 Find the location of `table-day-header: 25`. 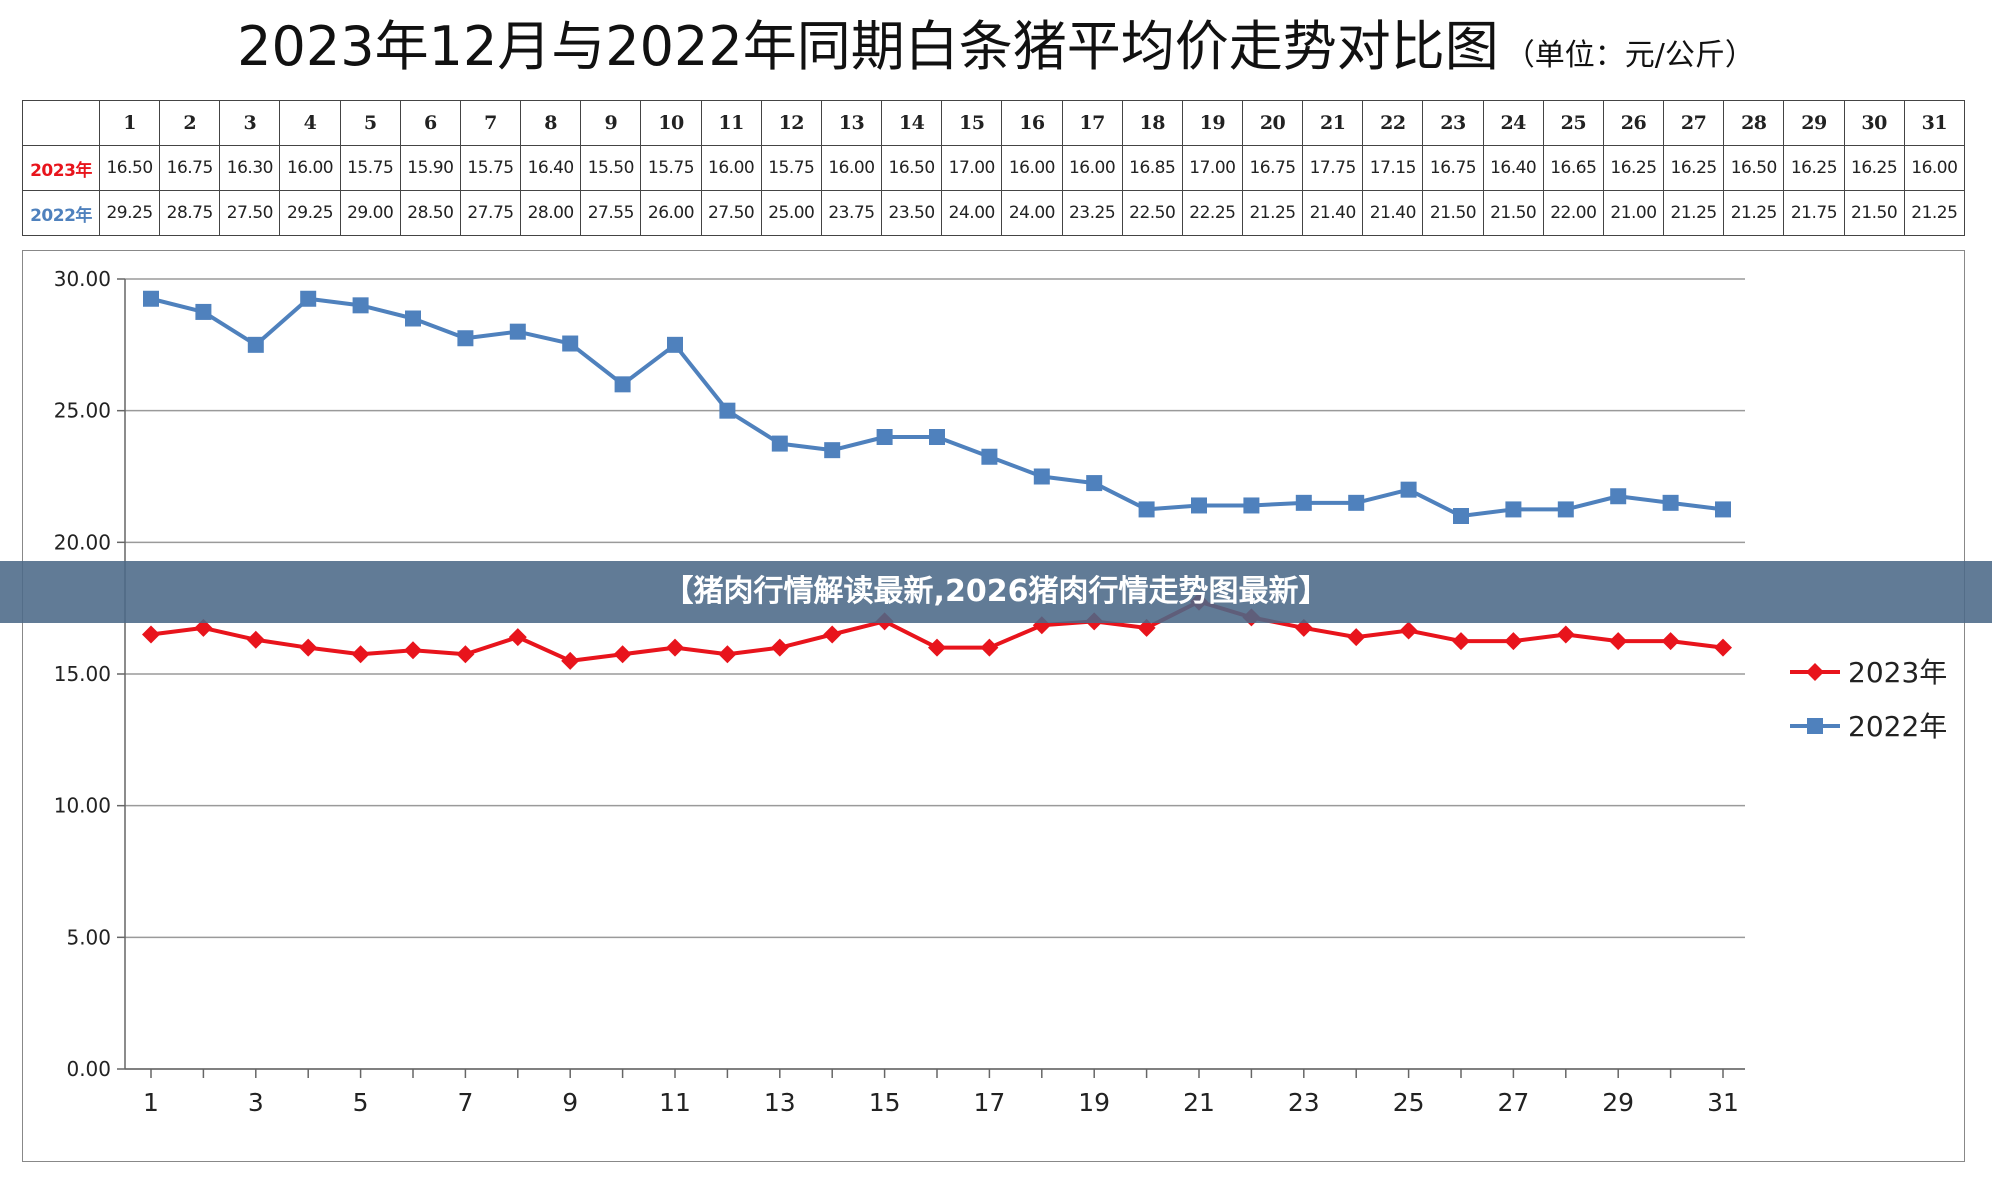

table-day-header: 25 is located at coordinates (1573, 123).